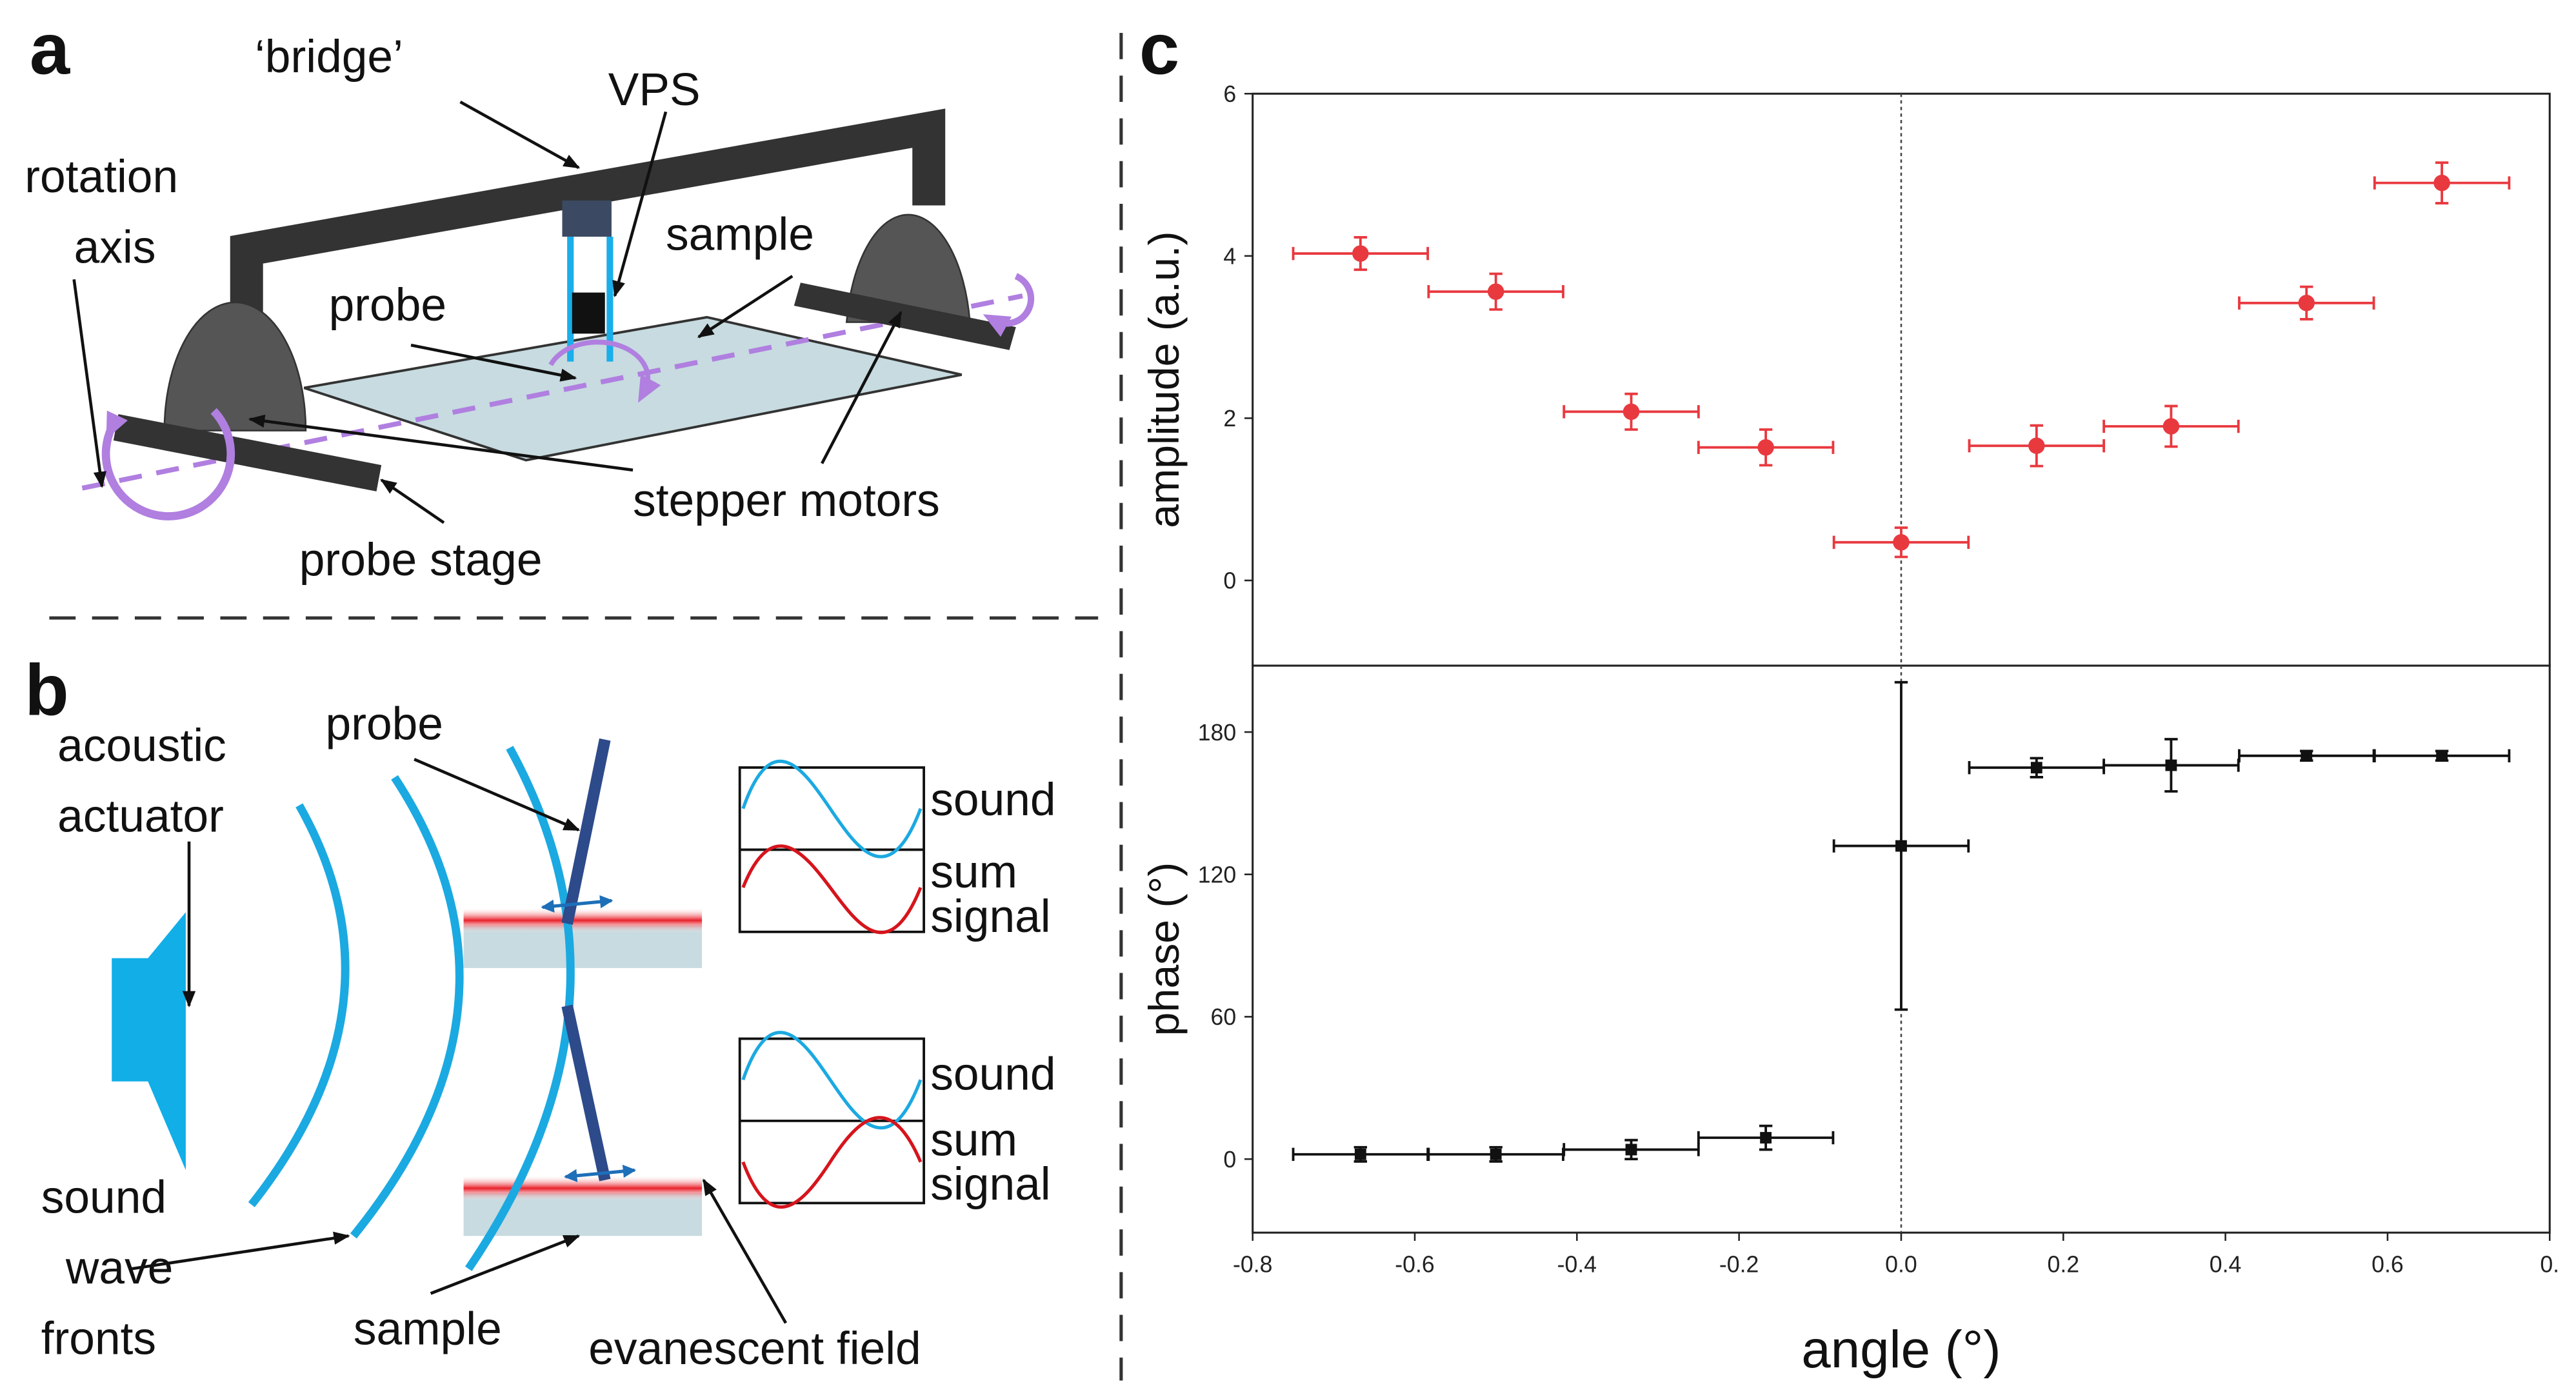  I want to click on panel-letter: c, so click(1159, 49).